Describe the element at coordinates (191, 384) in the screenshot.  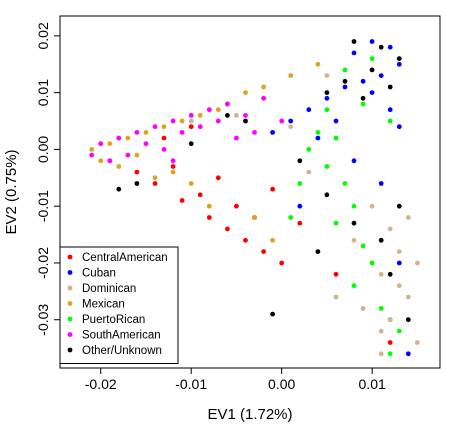
I see `x-tick-label-1: -0.01` at that location.